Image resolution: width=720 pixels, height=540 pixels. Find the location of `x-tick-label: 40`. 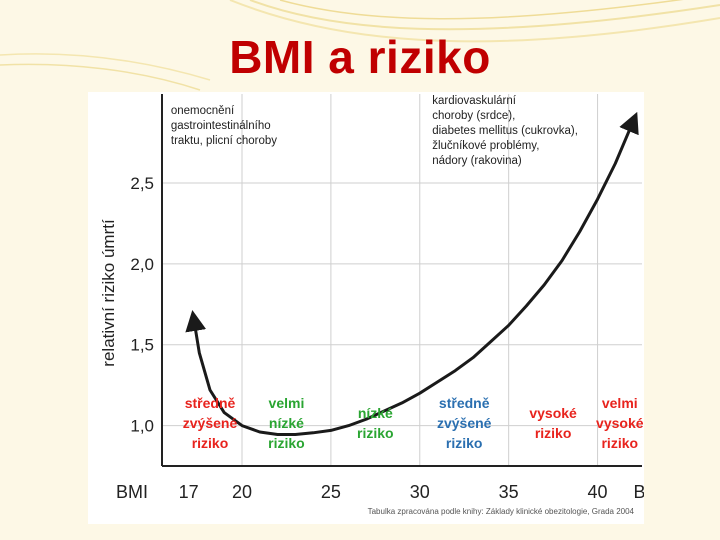

x-tick-label: 40 is located at coordinates (598, 492).